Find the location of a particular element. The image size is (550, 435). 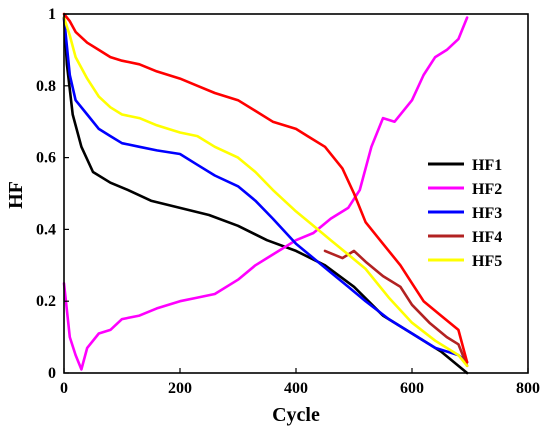

series-line-hf4 is located at coordinates (396, 308).